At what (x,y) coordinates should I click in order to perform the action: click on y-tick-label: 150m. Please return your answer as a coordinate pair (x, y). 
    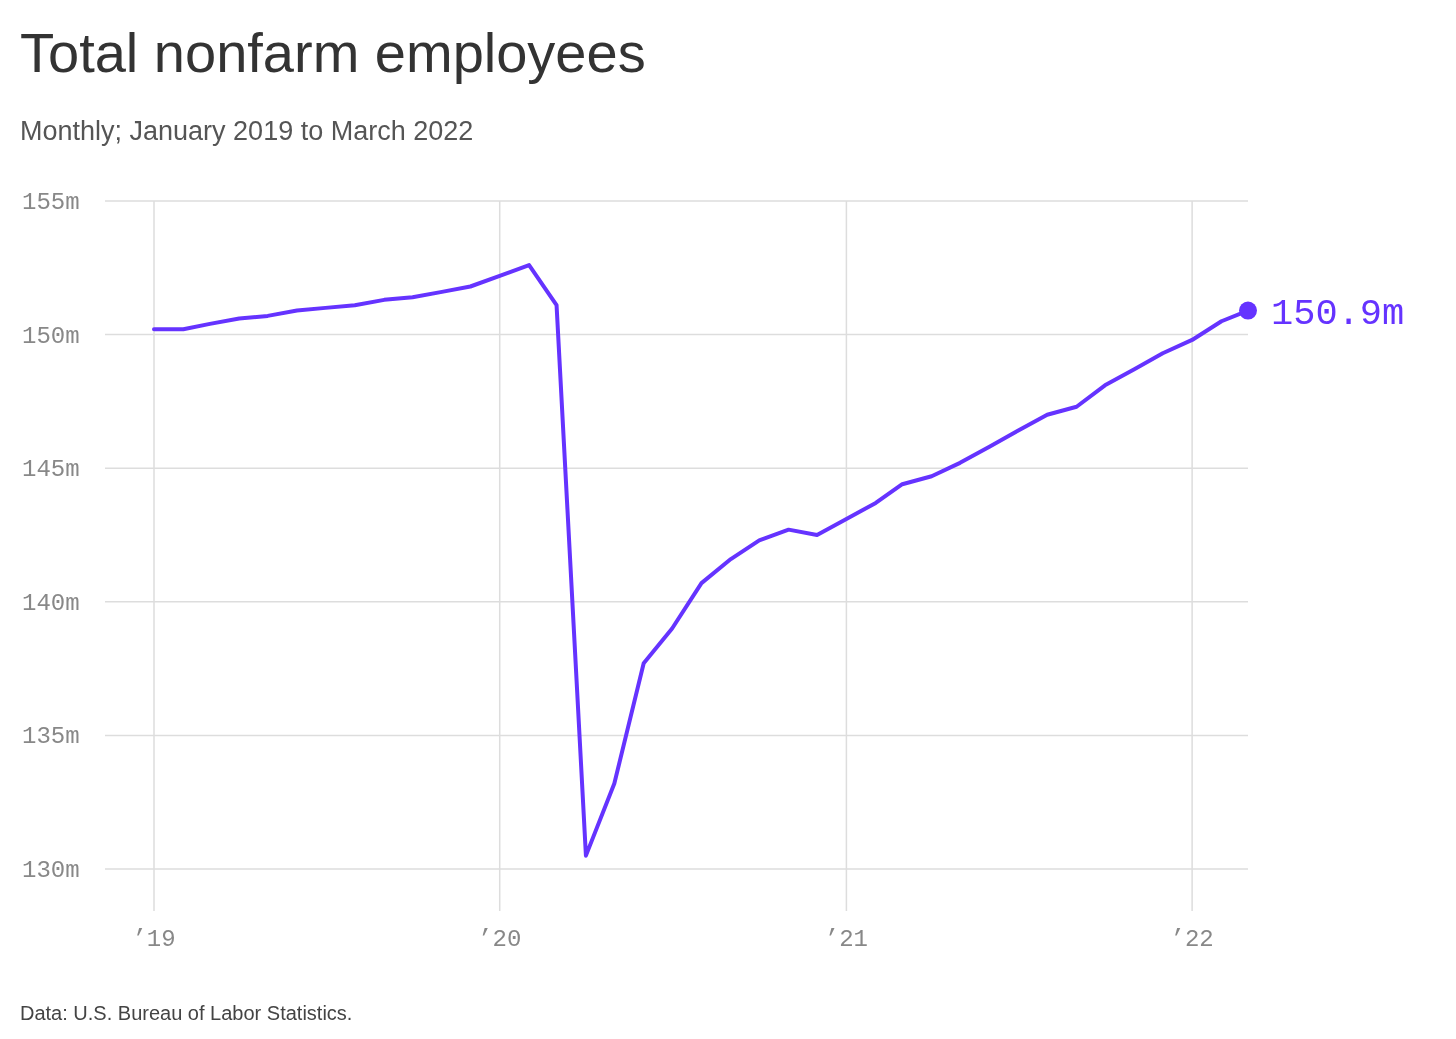
    Looking at the image, I should click on (51, 336).